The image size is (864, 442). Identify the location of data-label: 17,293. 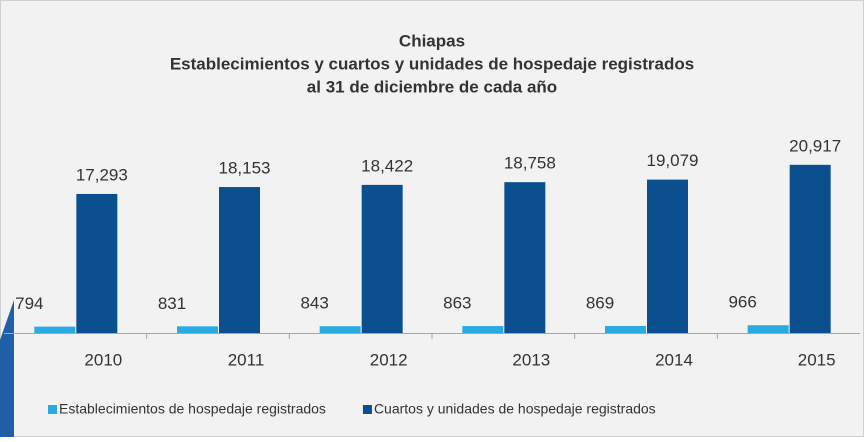
(102, 174).